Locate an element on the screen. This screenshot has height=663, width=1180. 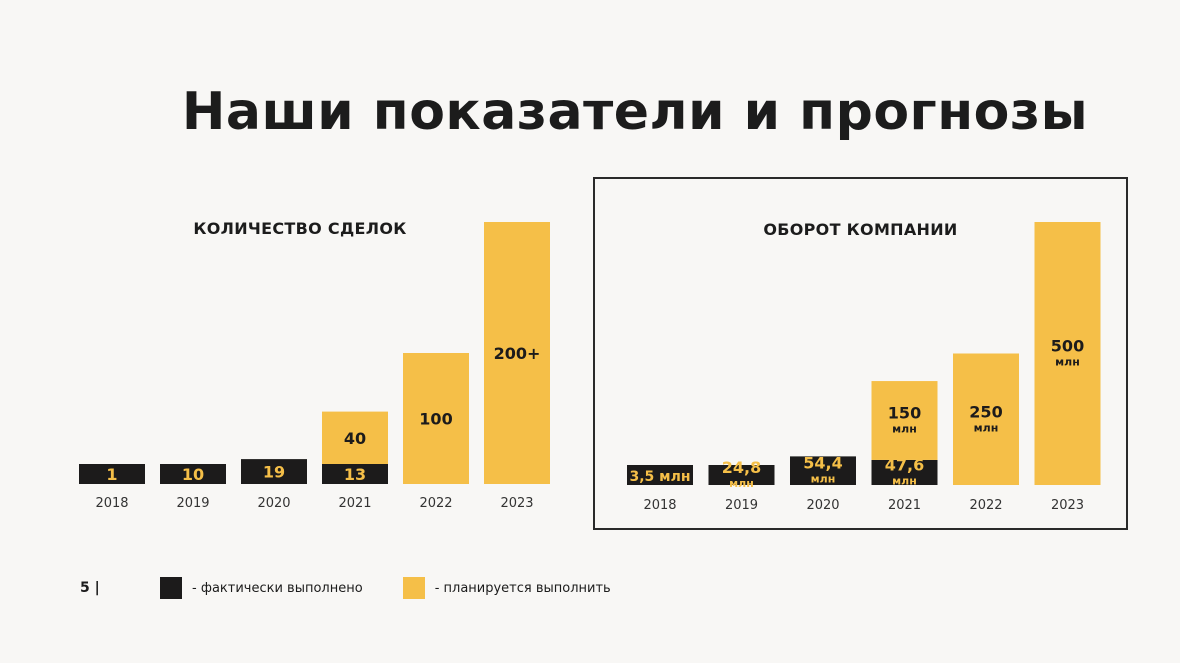
turnover-value-label-planned-2023: 500 млн is located at coordinates (1067, 353).